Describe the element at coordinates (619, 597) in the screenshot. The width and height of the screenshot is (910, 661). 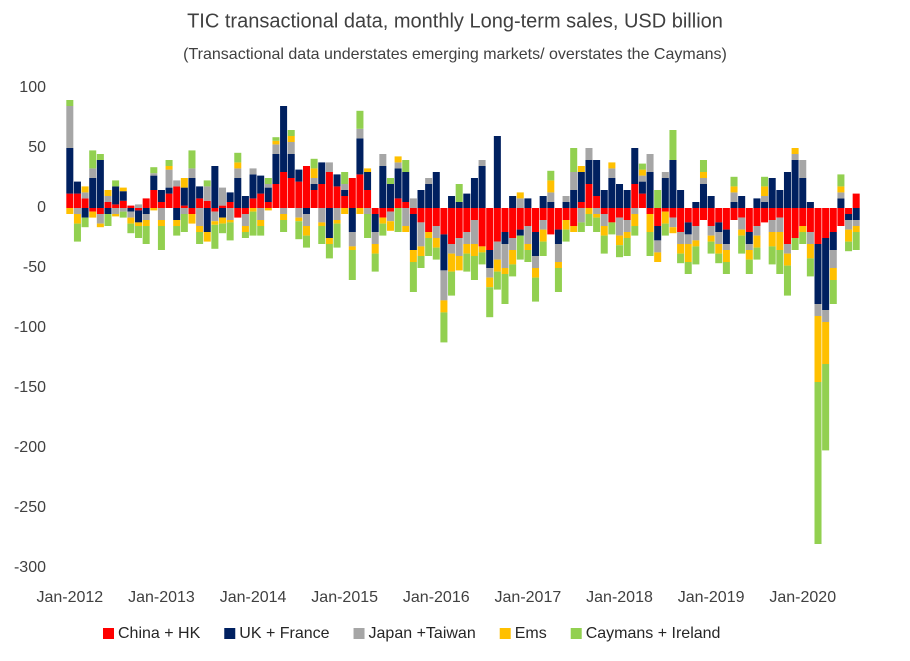
I see `x-tick-label: Jan-2018` at that location.